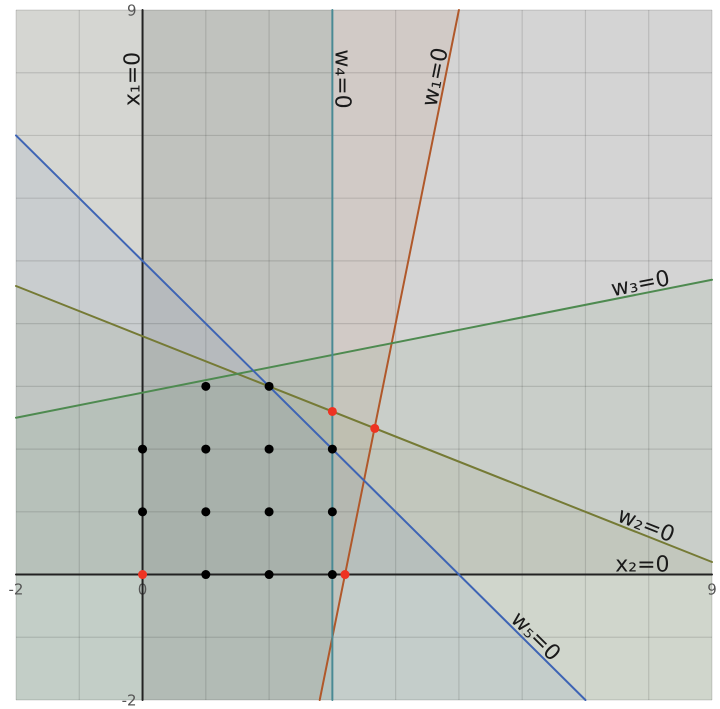 Image resolution: width=720 pixels, height=709 pixels. I want to click on text: w₁=0, so click(436, 77).